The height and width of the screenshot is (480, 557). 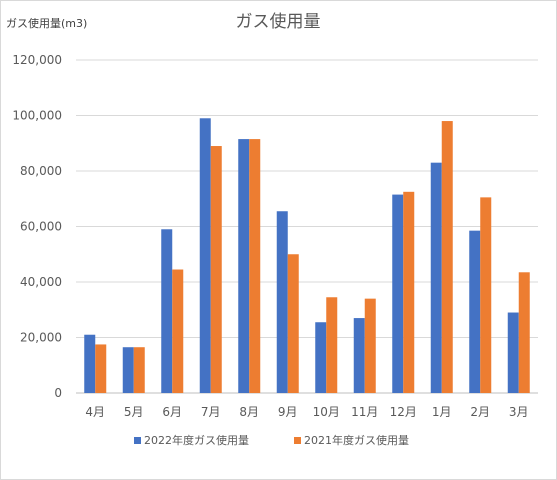 What do you see at coordinates (364, 412) in the screenshot?
I see `x-tick-label: 11月` at bounding box center [364, 412].